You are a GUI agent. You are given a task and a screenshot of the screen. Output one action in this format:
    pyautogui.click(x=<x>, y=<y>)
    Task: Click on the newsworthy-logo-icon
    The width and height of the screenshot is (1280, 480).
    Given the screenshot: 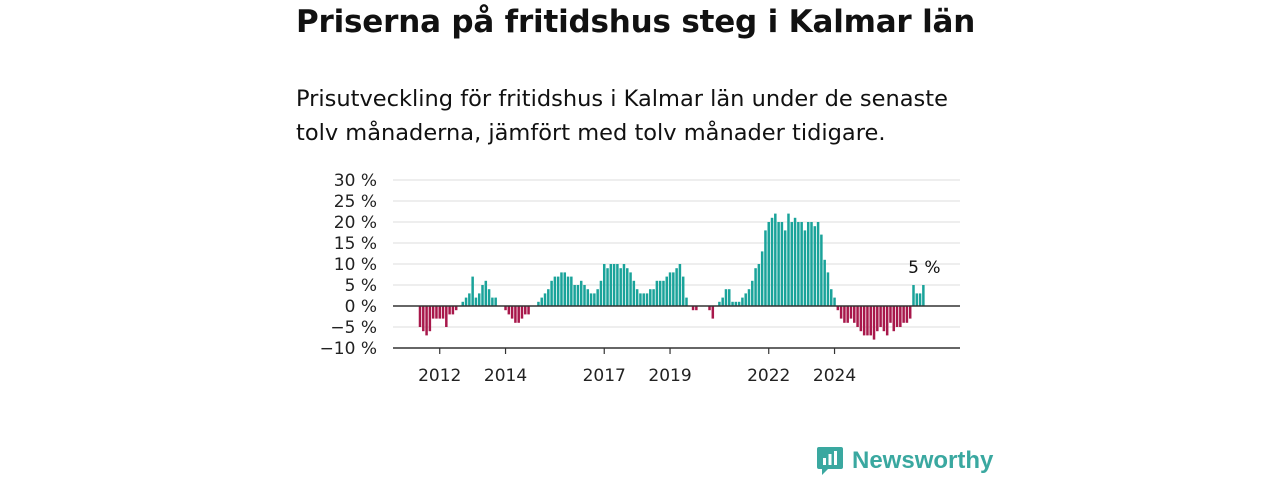 What is the action you would take?
    pyautogui.click(x=830, y=461)
    